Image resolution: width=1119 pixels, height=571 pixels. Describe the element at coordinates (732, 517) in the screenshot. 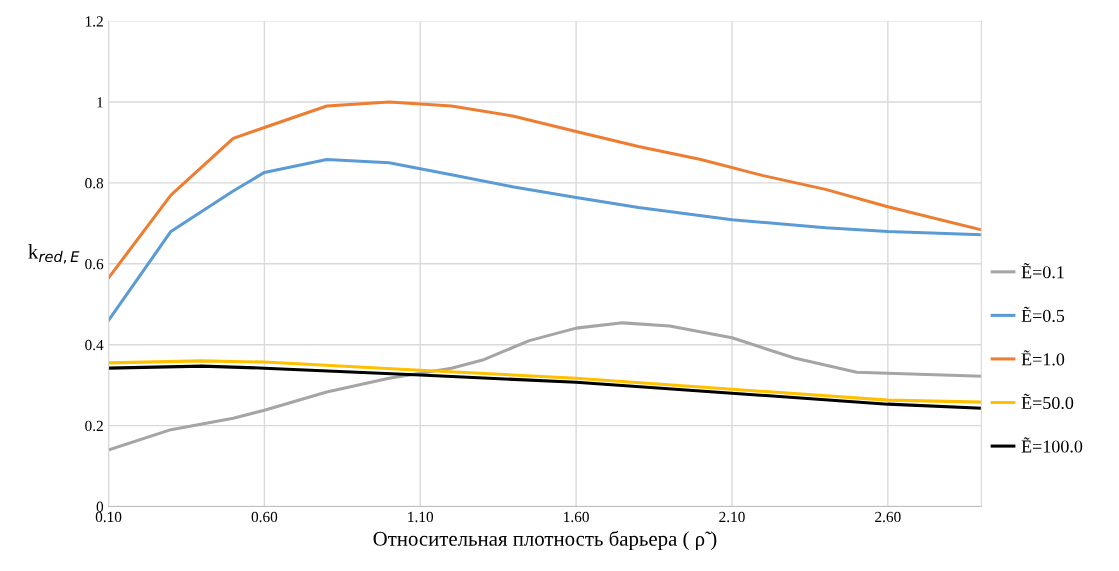

I see `x-tick-label: 2.10` at that location.